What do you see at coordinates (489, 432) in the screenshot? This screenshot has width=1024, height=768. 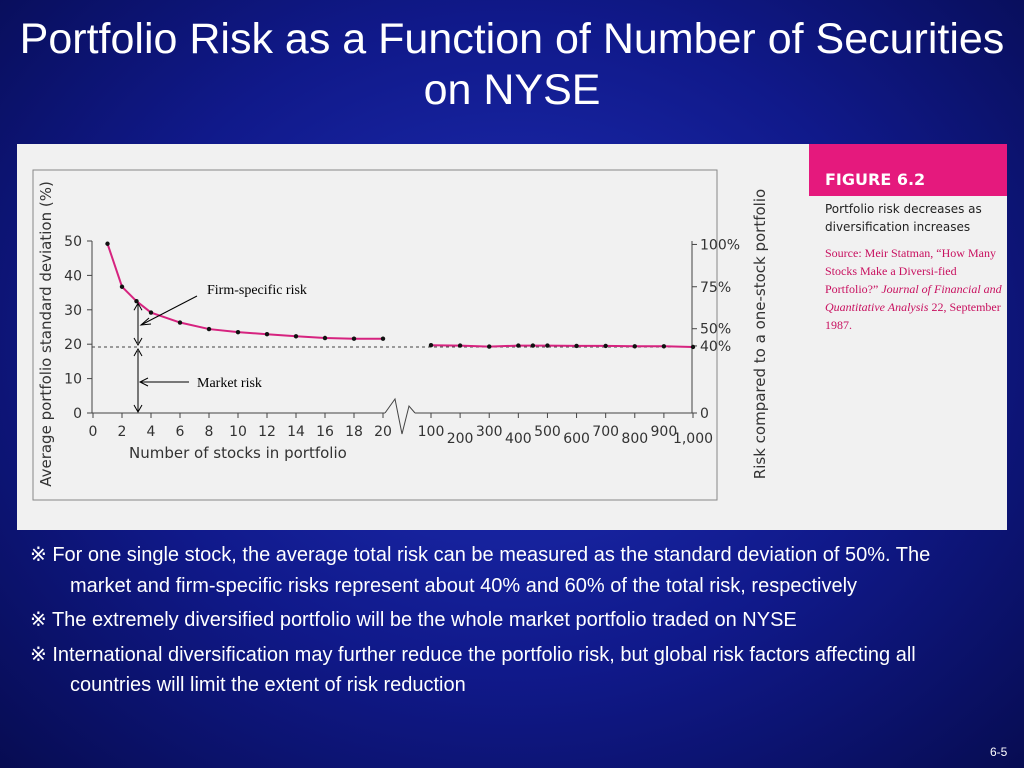 I see `x-tick-label: 300` at bounding box center [489, 432].